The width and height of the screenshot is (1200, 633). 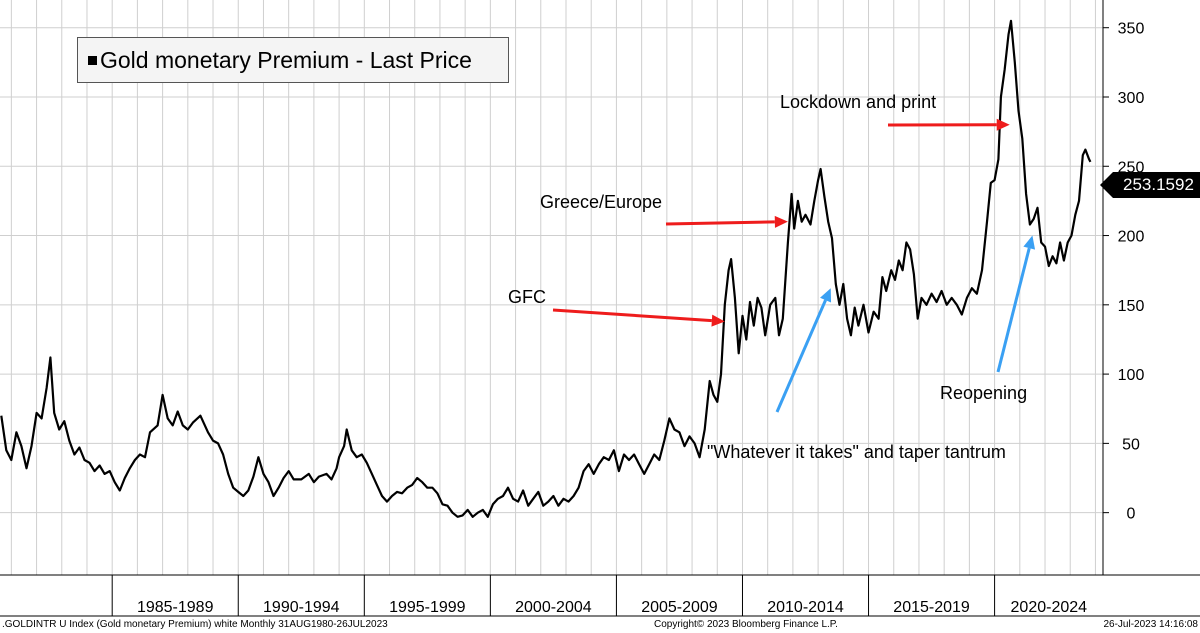 What do you see at coordinates (553, 607) in the screenshot?
I see `x-category-label: 2000-2004` at bounding box center [553, 607].